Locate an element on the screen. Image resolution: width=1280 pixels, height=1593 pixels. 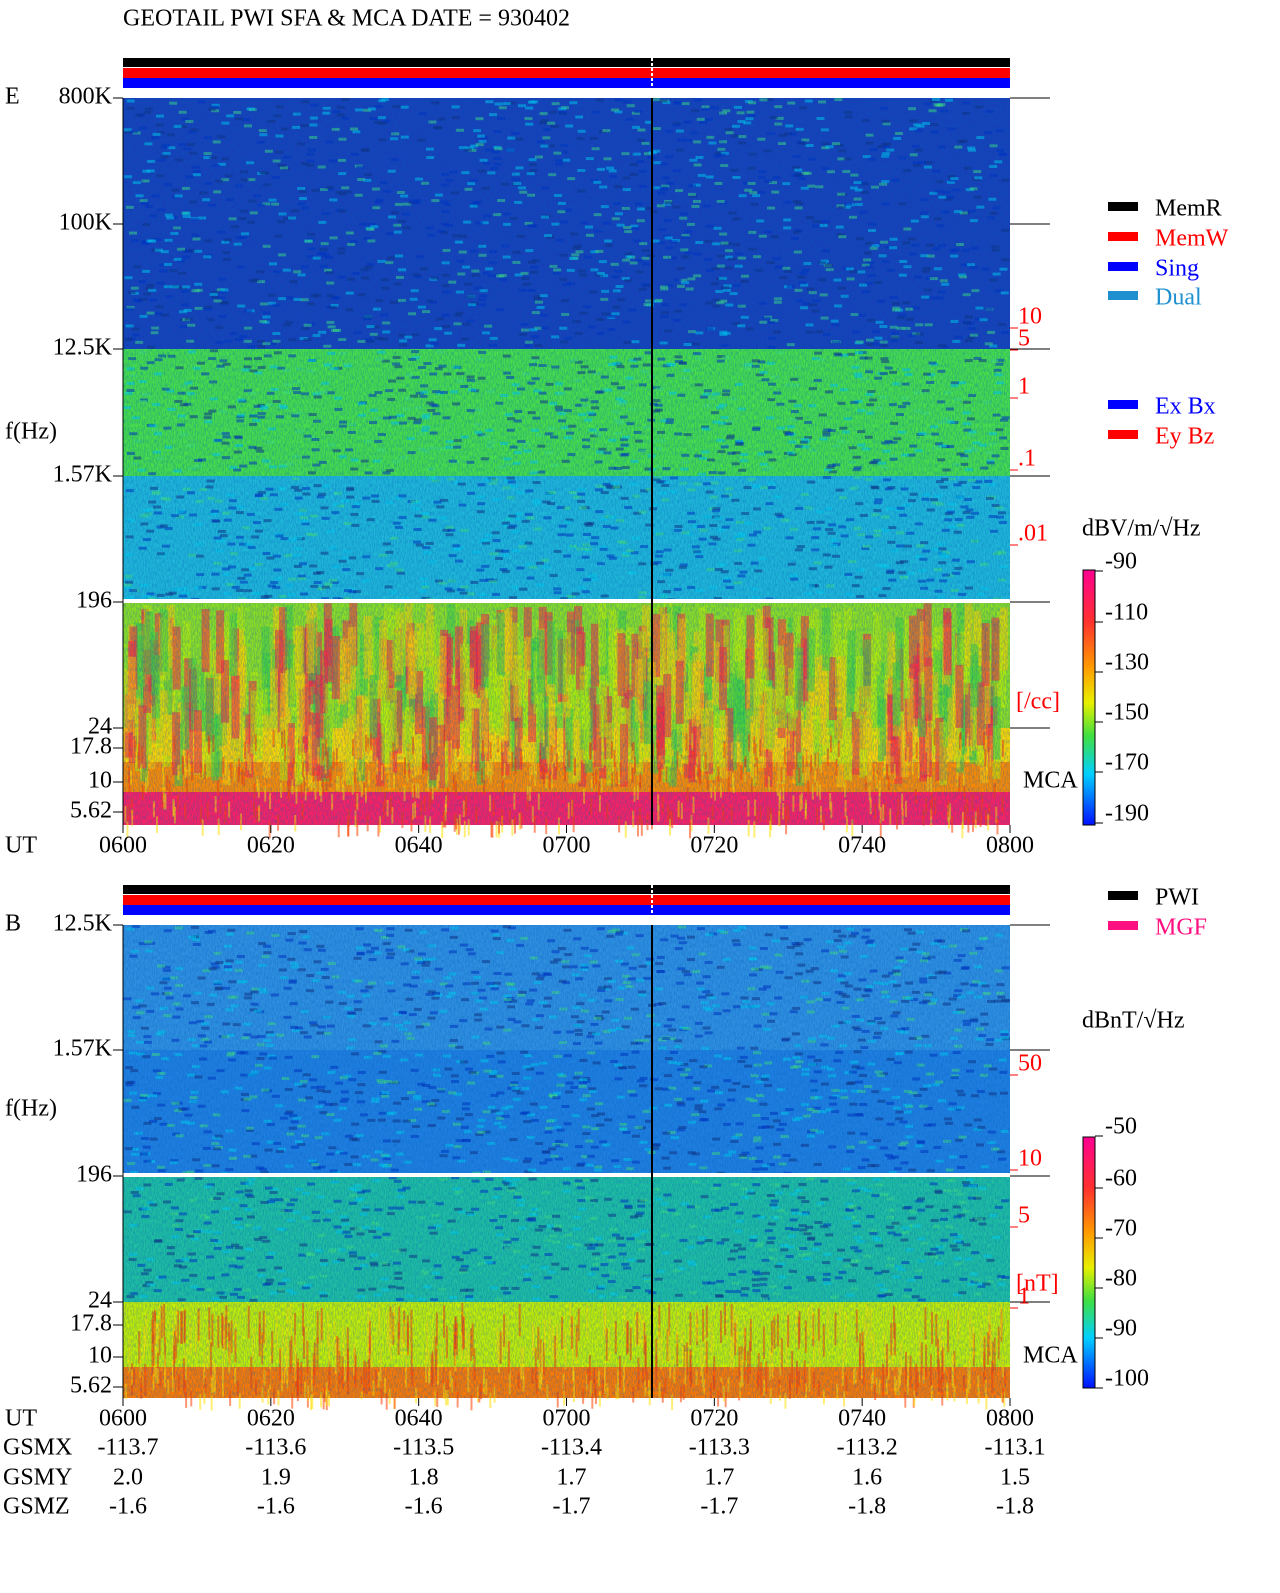
y-tick-label: 196 is located at coordinates (94, 601).